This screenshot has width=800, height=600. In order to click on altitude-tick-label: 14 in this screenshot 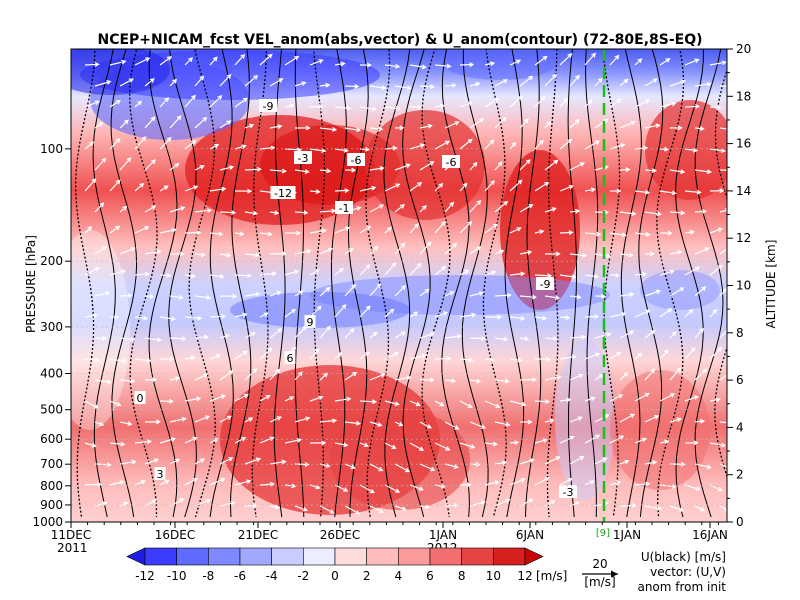, I will do `click(743, 191)`.